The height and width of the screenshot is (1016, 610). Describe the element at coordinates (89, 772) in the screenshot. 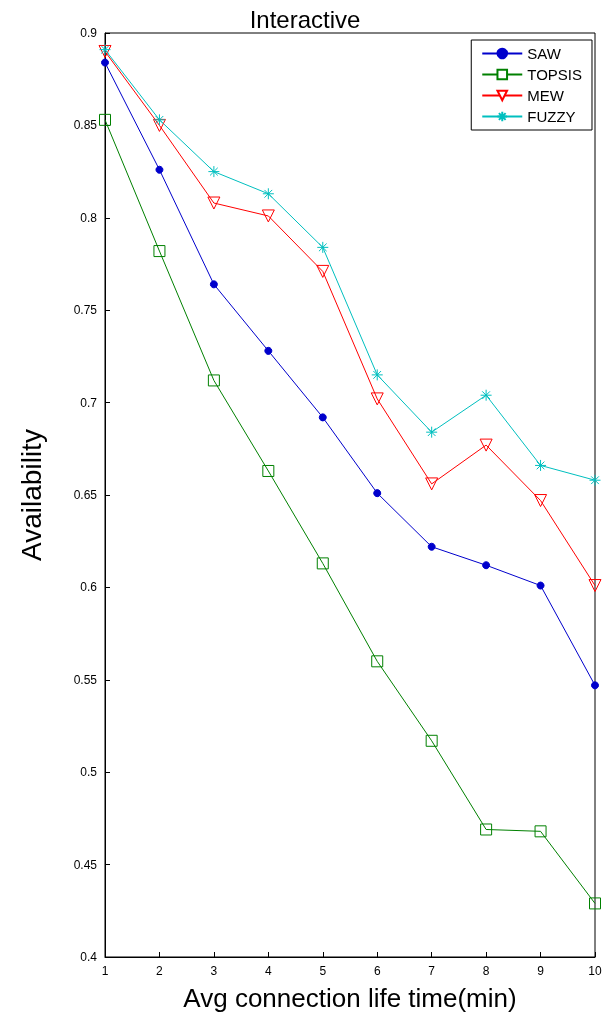

I see `y-tick-label: 0.5` at that location.